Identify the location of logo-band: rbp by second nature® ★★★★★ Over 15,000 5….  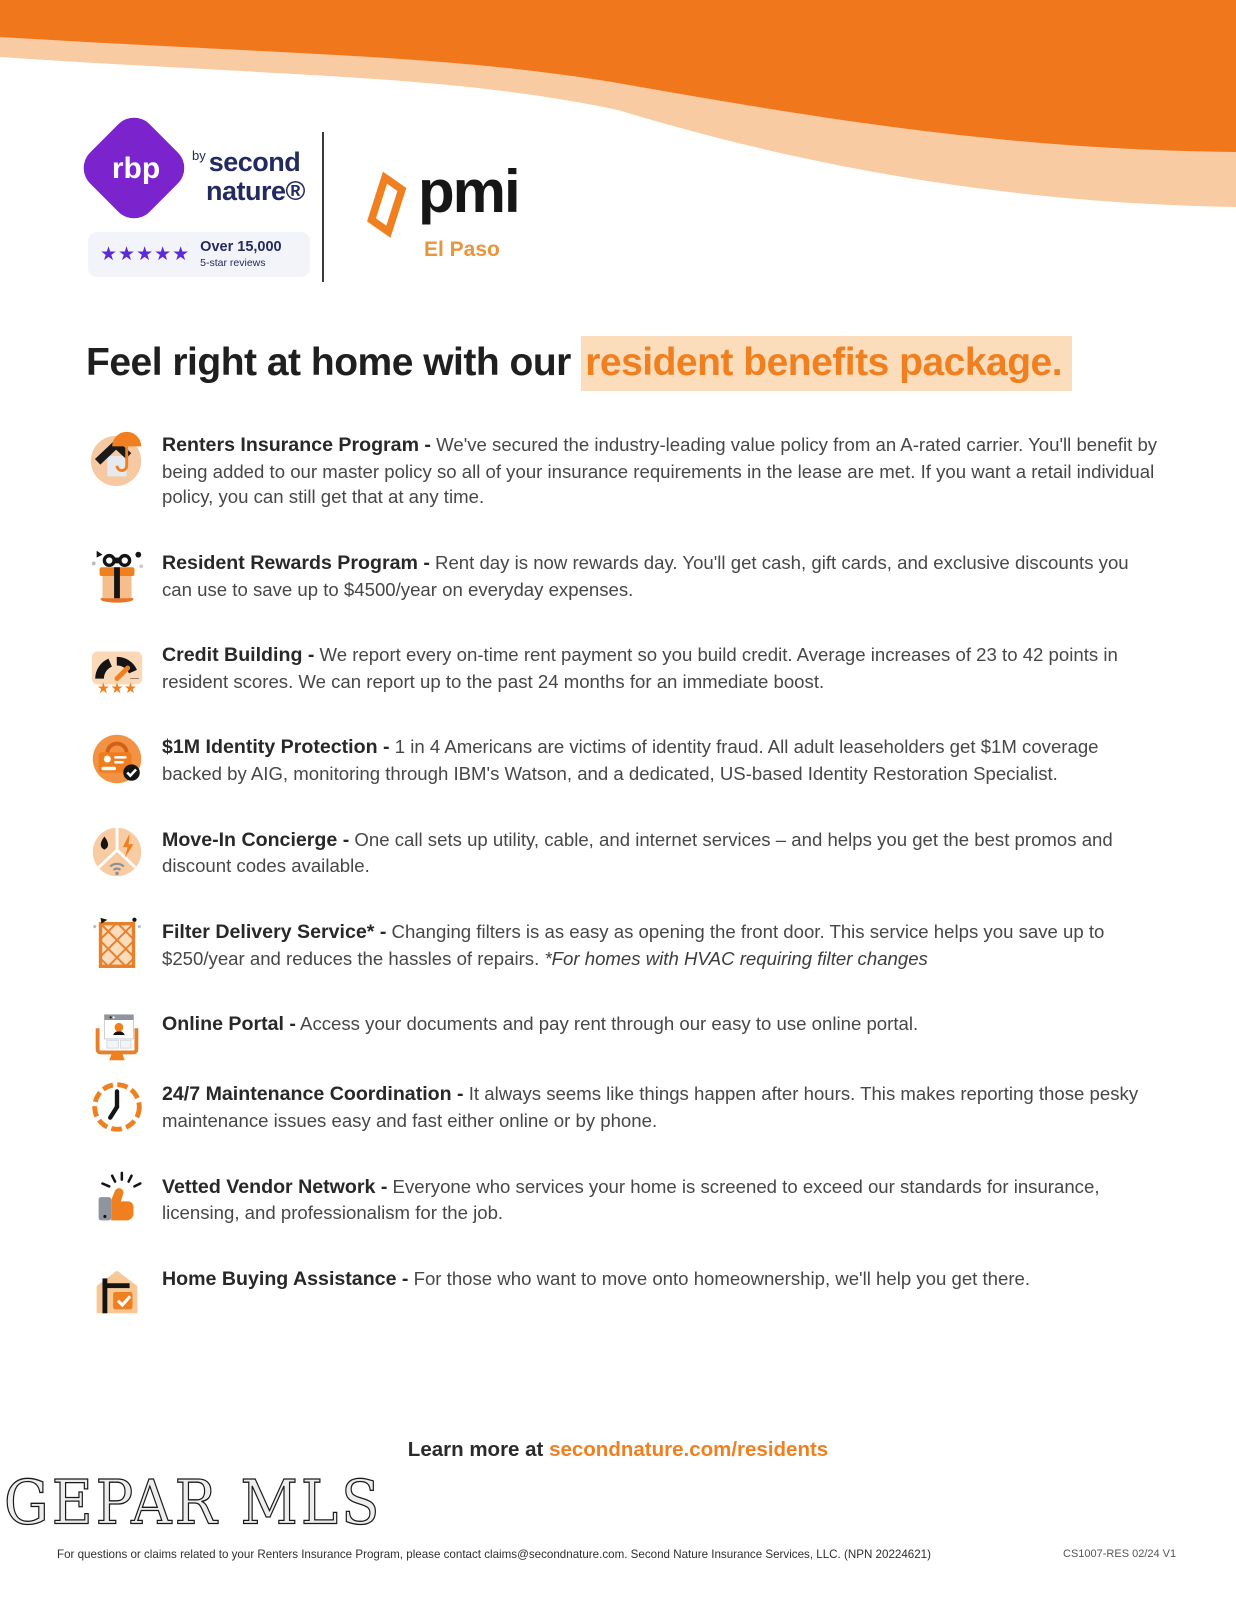
(297, 195).